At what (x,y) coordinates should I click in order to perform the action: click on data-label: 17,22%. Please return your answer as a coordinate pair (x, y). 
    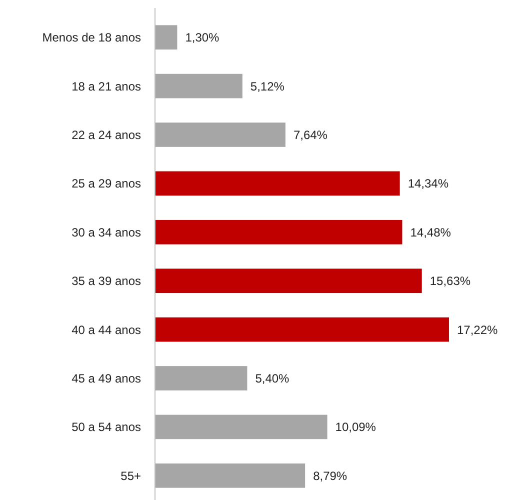
    Looking at the image, I should click on (477, 329).